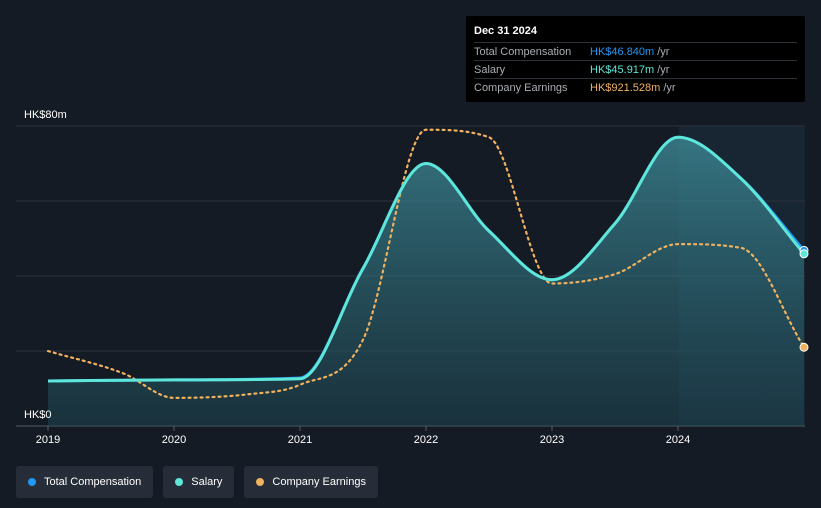 Image resolution: width=821 pixels, height=508 pixels. What do you see at coordinates (523, 51) in the screenshot?
I see `tooltip-label: Total Compensation` at bounding box center [523, 51].